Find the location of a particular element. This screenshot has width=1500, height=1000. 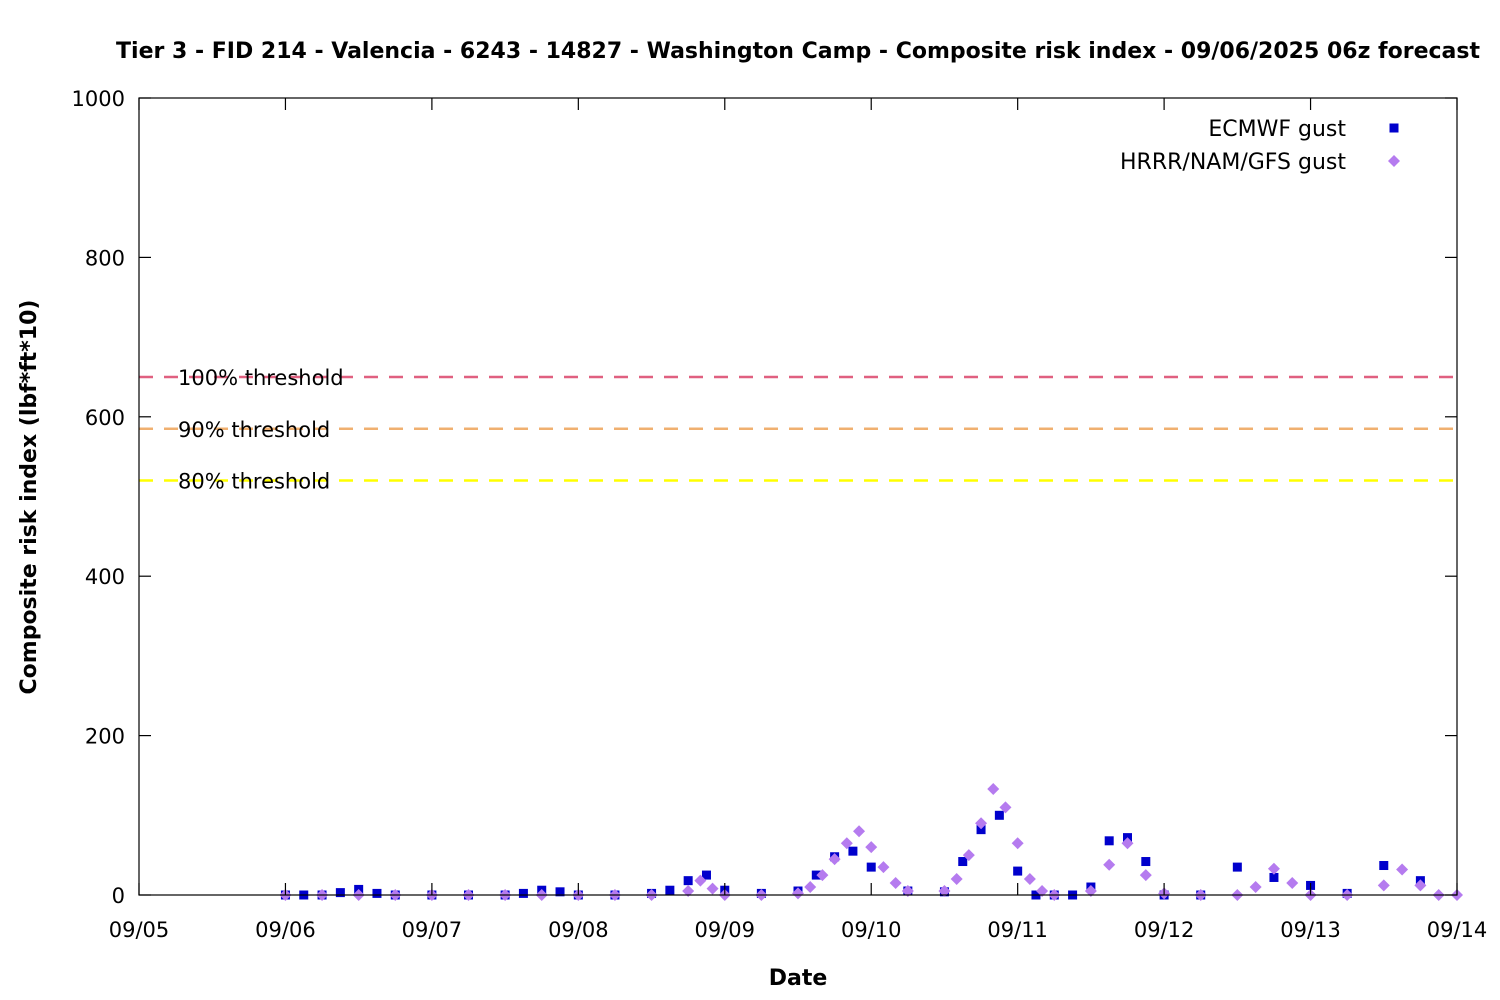

legend: ECMWF gust HRRR/NAM/GFS gust is located at coordinates (1260, 146).